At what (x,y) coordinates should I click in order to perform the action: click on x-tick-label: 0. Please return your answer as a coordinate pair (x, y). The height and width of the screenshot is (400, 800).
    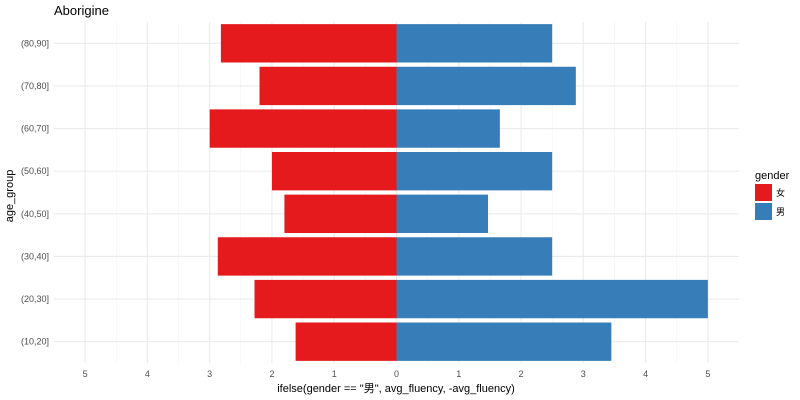
    Looking at the image, I should click on (396, 374).